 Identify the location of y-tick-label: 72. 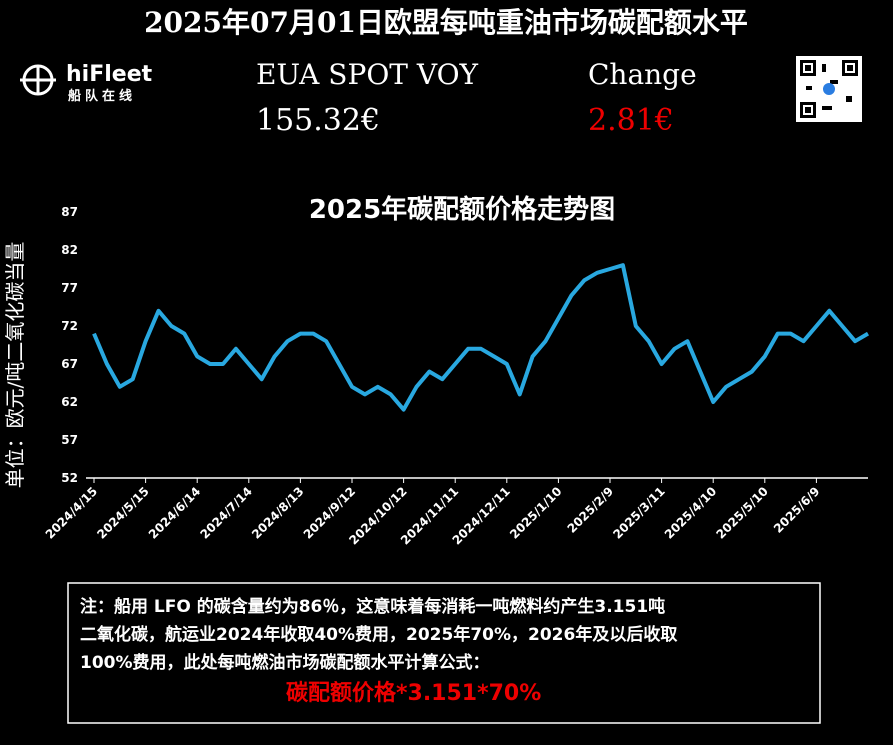
(69, 326).